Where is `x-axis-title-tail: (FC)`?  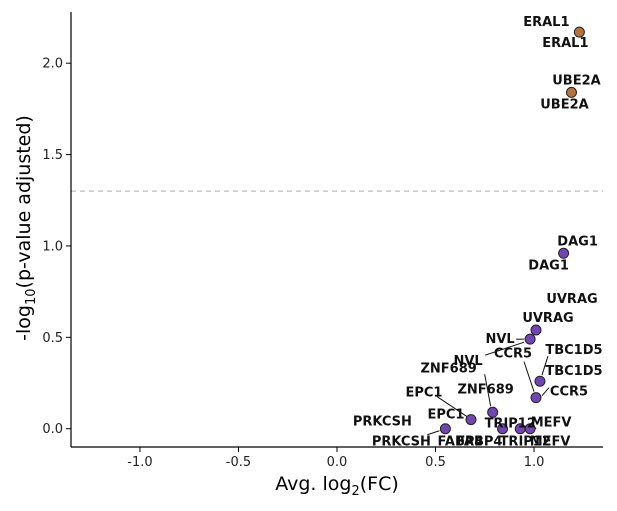 x-axis-title-tail: (FC) is located at coordinates (379, 484).